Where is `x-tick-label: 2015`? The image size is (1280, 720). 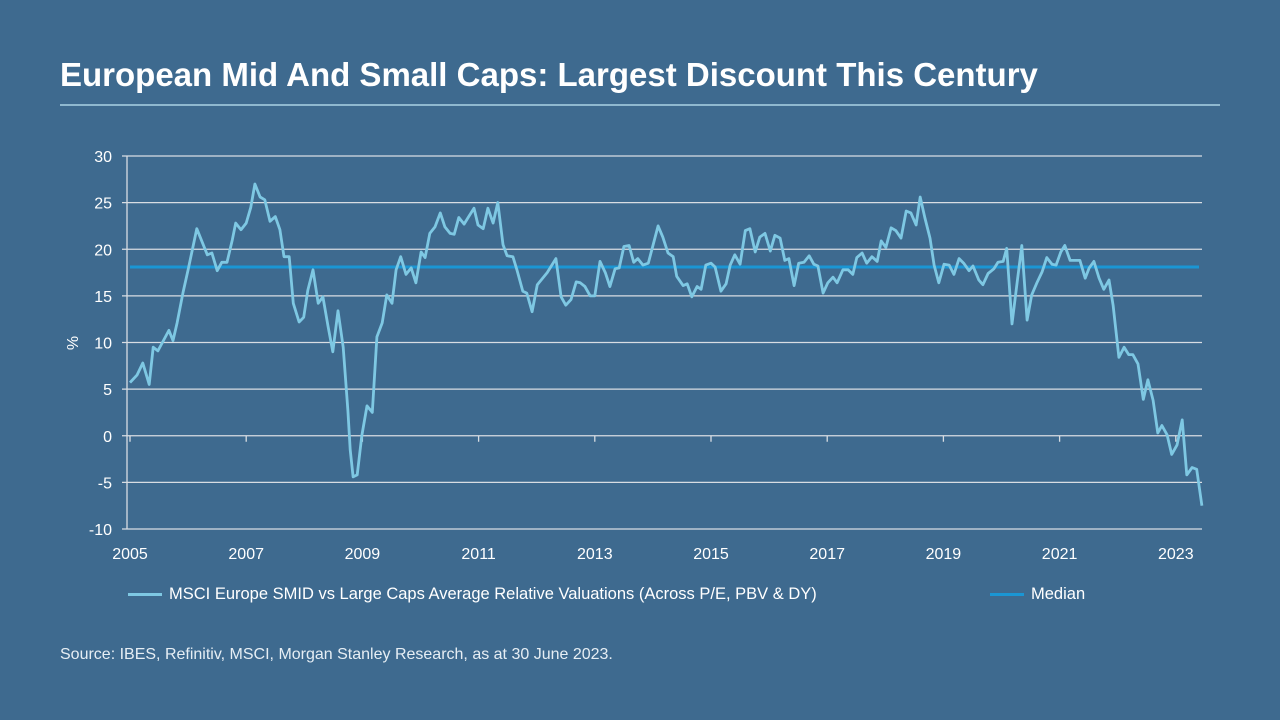
x-tick-label: 2015 is located at coordinates (711, 554).